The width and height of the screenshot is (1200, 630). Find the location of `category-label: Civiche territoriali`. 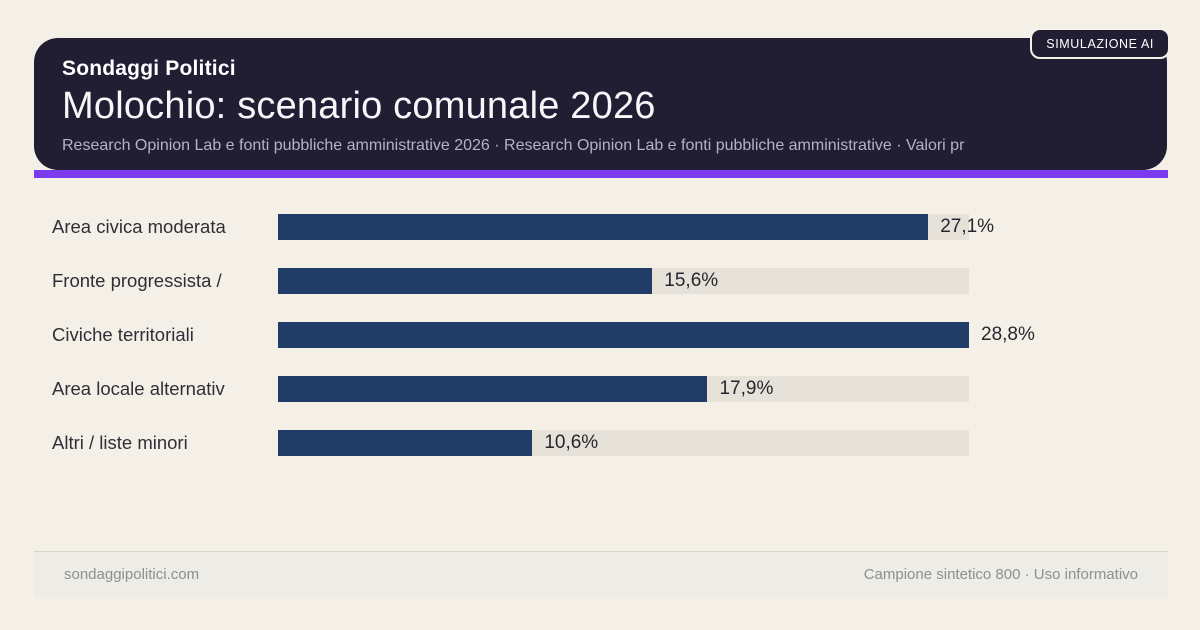

category-label: Civiche territoriali is located at coordinates (123, 334).